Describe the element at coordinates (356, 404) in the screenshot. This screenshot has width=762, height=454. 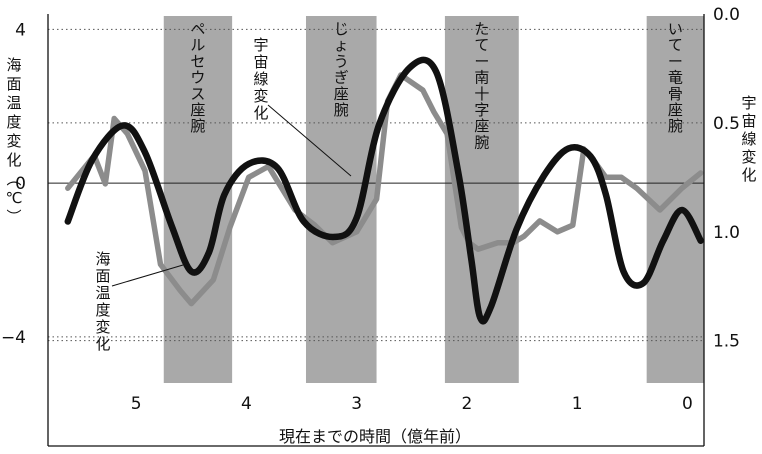
I see `x-tick-3: 3` at that location.